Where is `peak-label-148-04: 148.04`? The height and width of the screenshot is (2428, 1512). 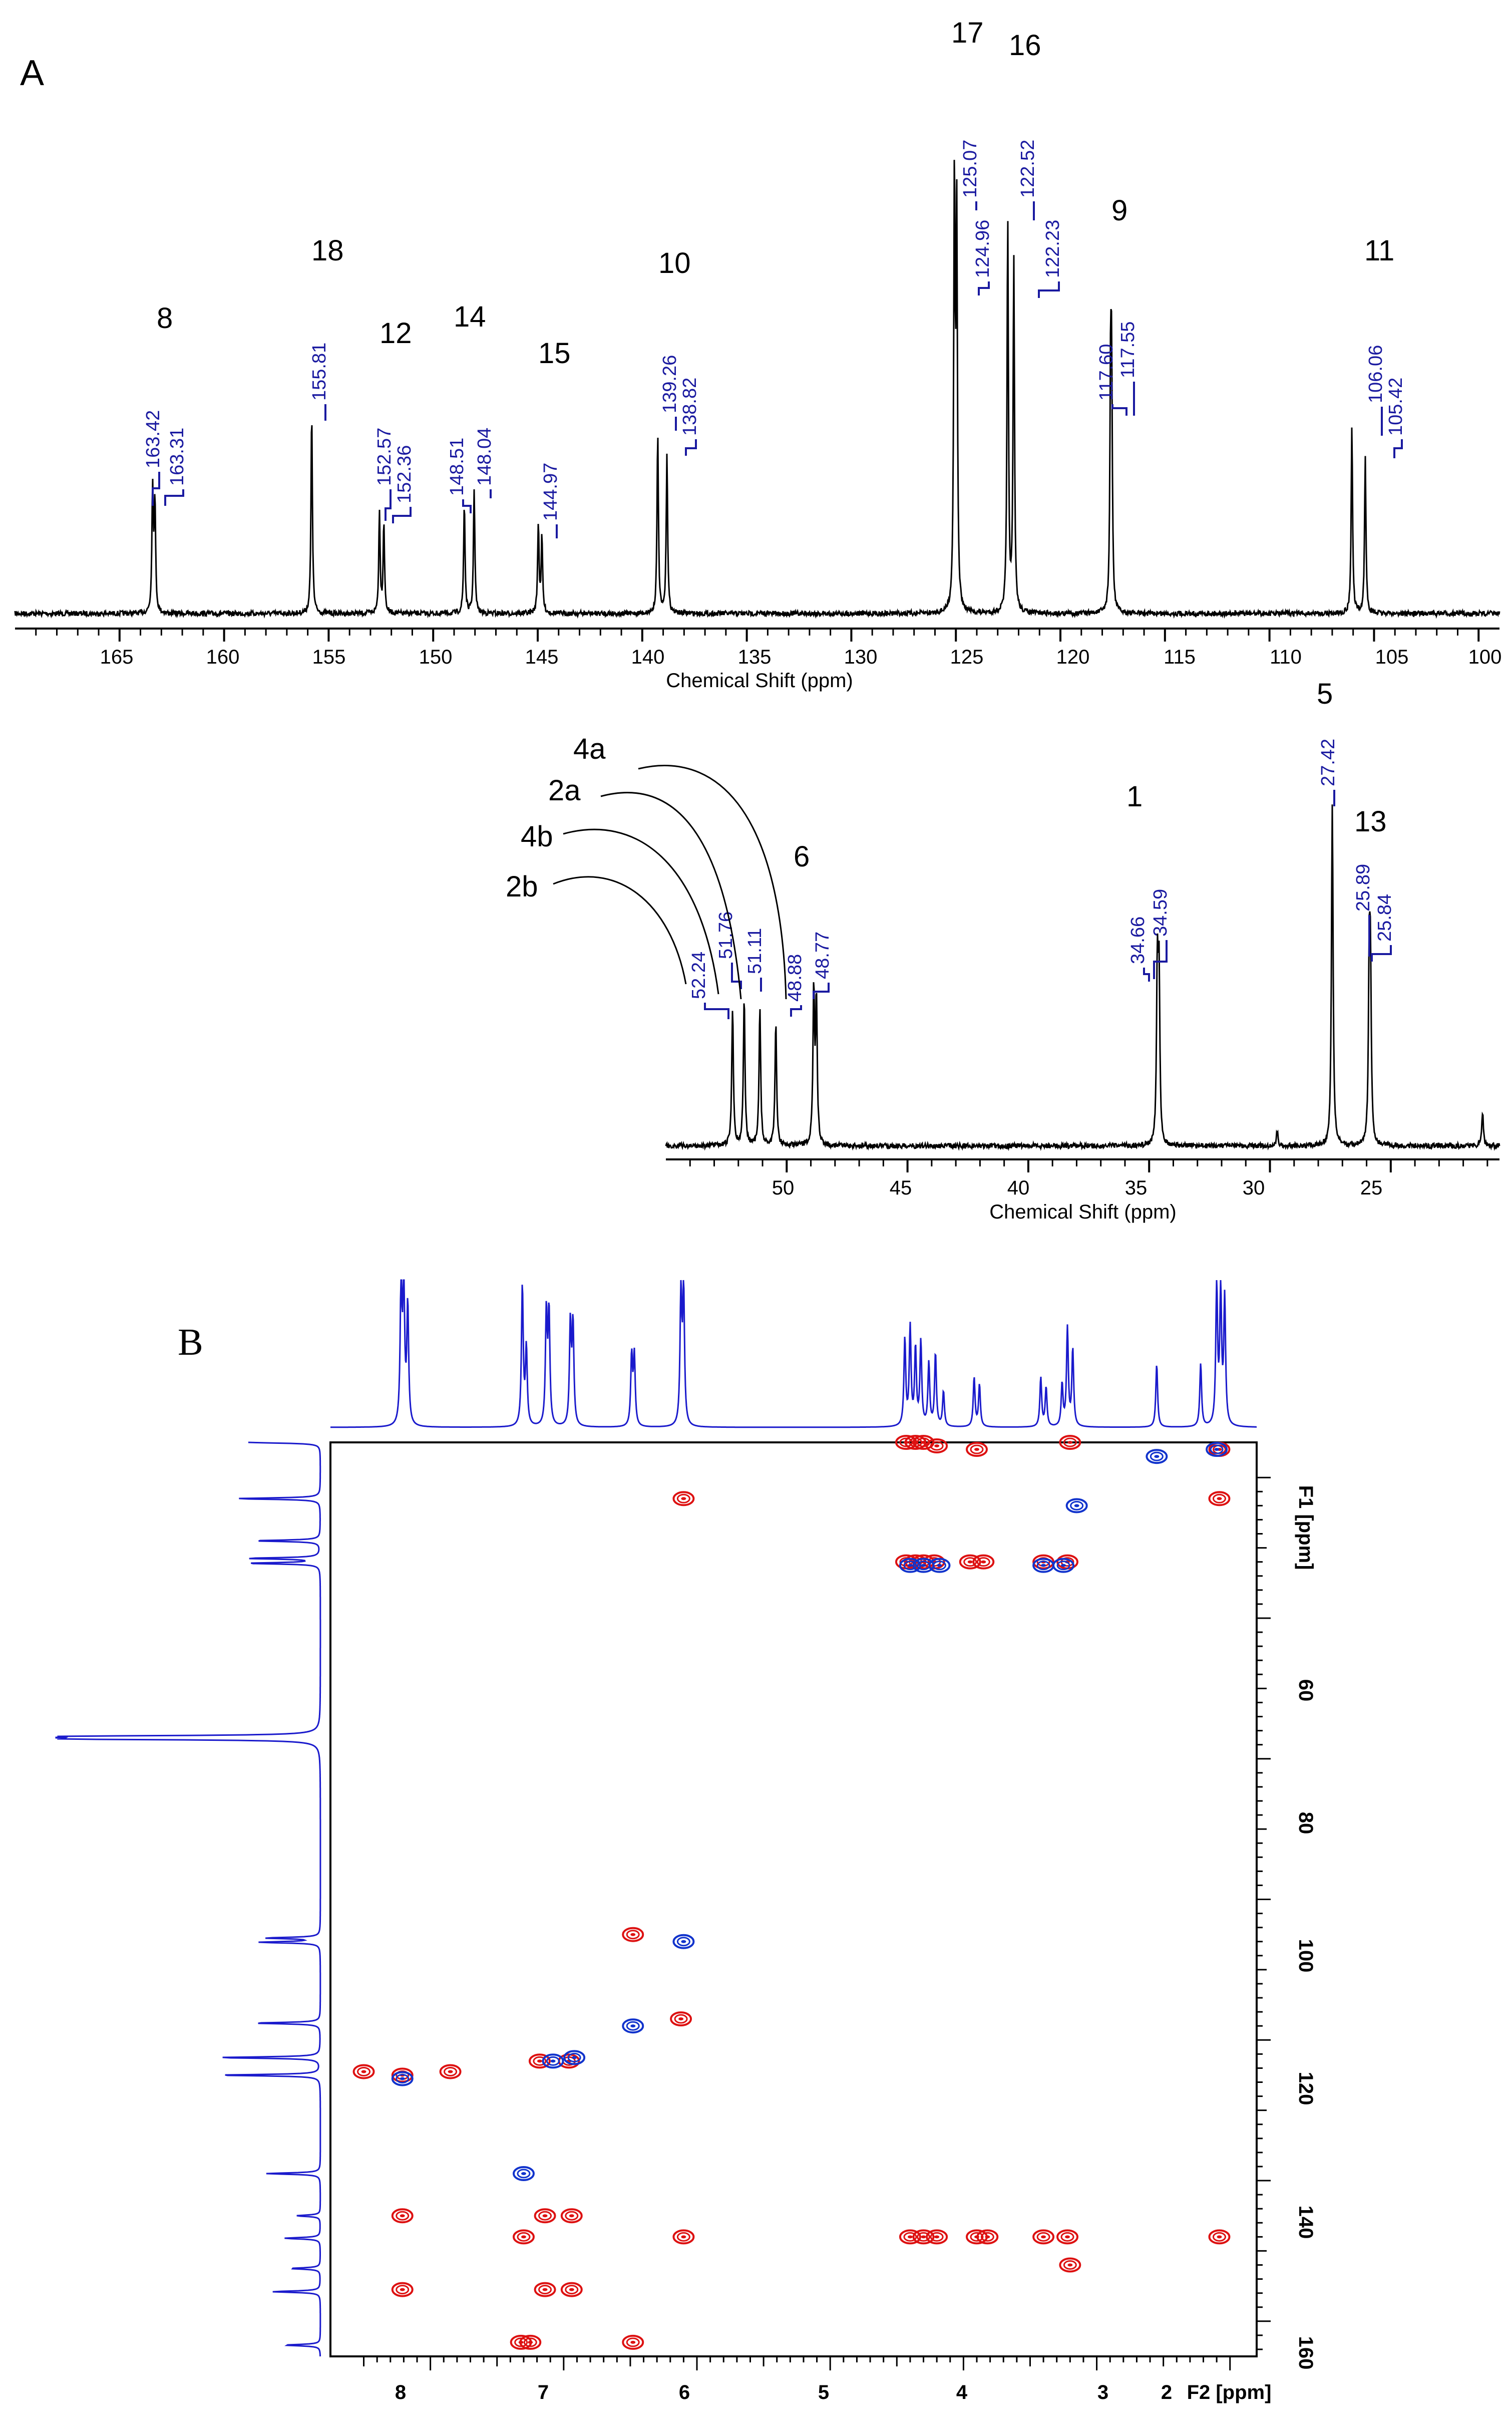
peak-label-148-04: 148.04 is located at coordinates (484, 457).